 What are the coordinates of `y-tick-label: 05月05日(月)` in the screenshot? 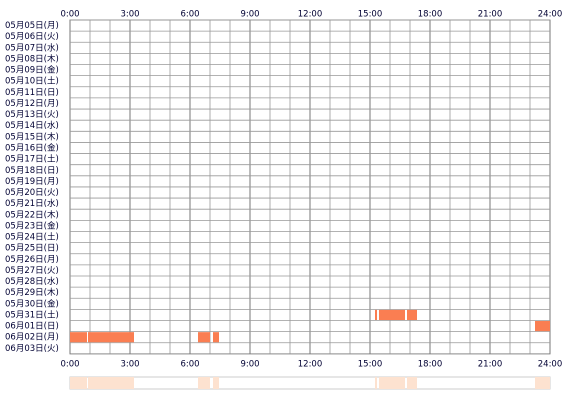 It's located at (32, 26).